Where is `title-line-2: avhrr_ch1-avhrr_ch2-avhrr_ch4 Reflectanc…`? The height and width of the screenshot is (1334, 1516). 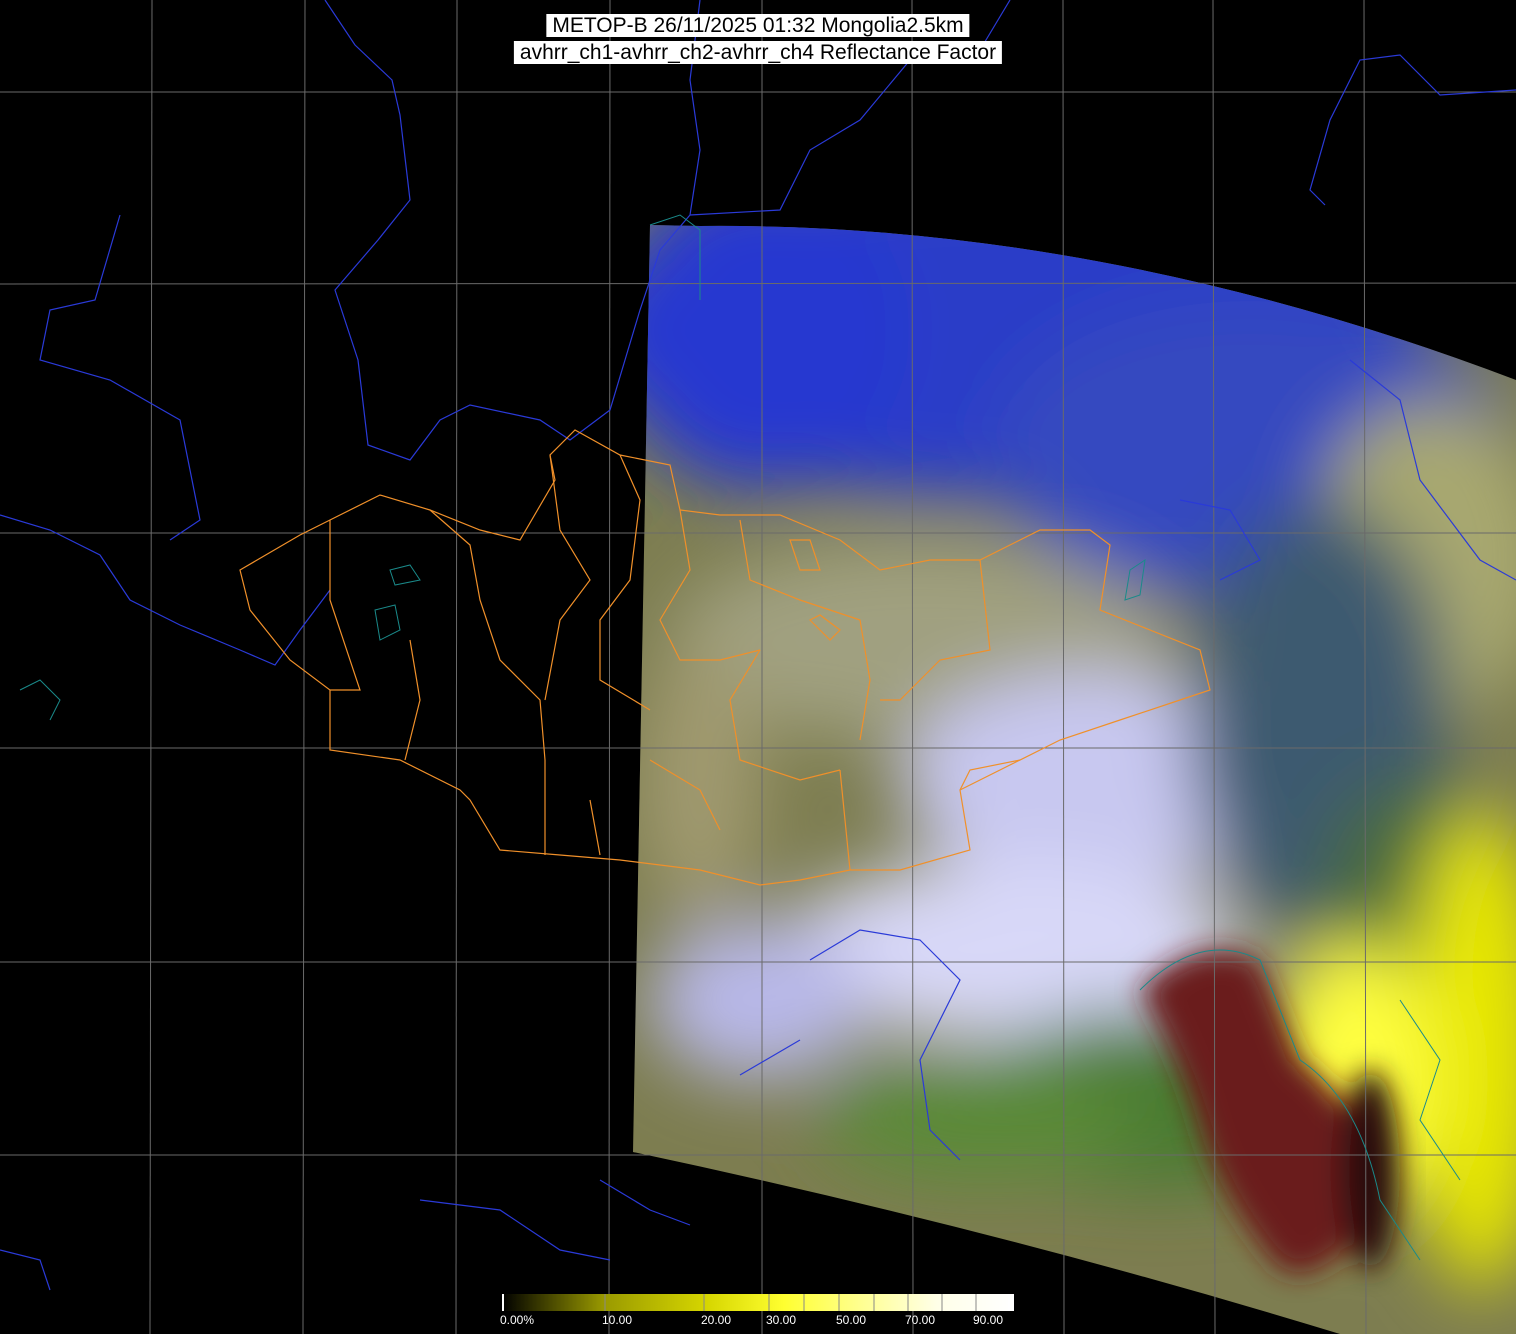 title-line-2: avhrr_ch1-avhrr_ch2-avhrr_ch4 Reflectanc… is located at coordinates (758, 52).